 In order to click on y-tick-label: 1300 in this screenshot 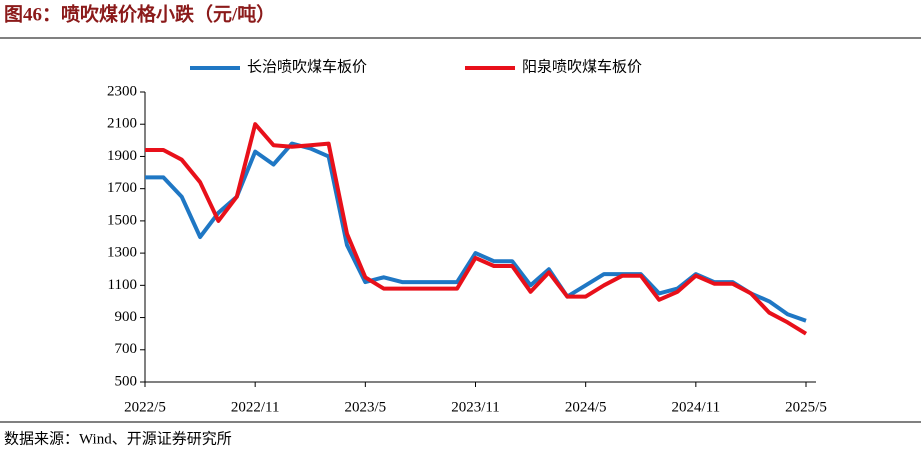, I will do `click(122, 253)`.